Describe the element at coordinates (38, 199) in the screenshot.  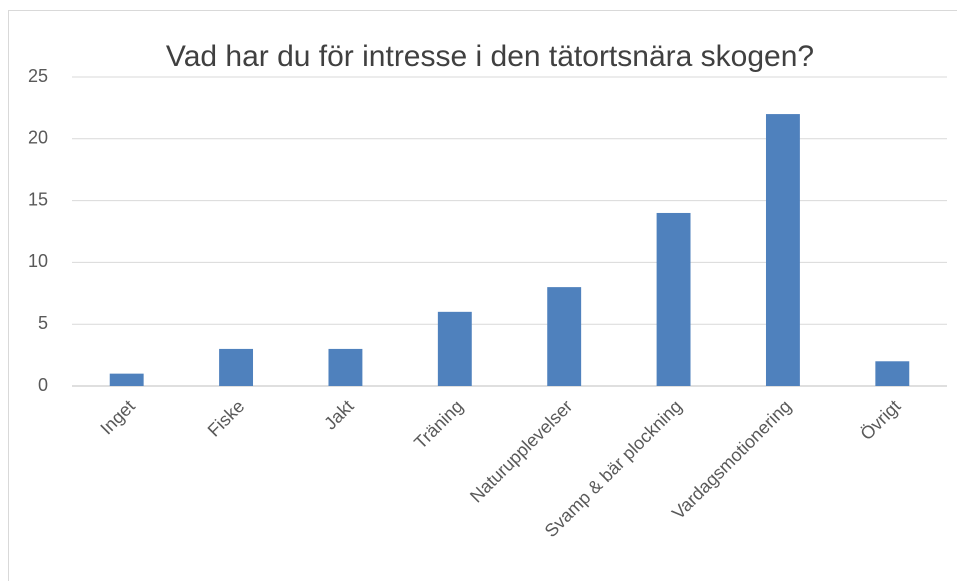
I see `y-tick-label: 15` at that location.